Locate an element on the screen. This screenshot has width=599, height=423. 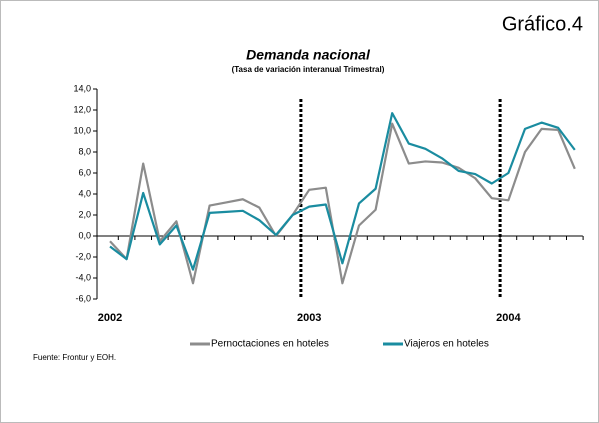
legend-label: Pernoctaciones en hoteles is located at coordinates (270, 344).